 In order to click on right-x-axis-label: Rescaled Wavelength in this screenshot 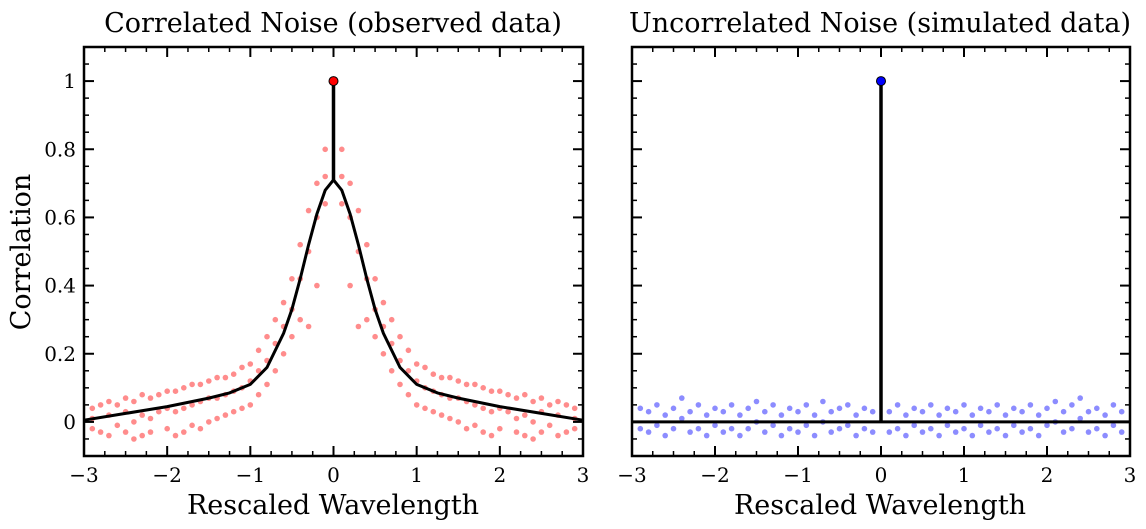, I will do `click(880, 505)`.